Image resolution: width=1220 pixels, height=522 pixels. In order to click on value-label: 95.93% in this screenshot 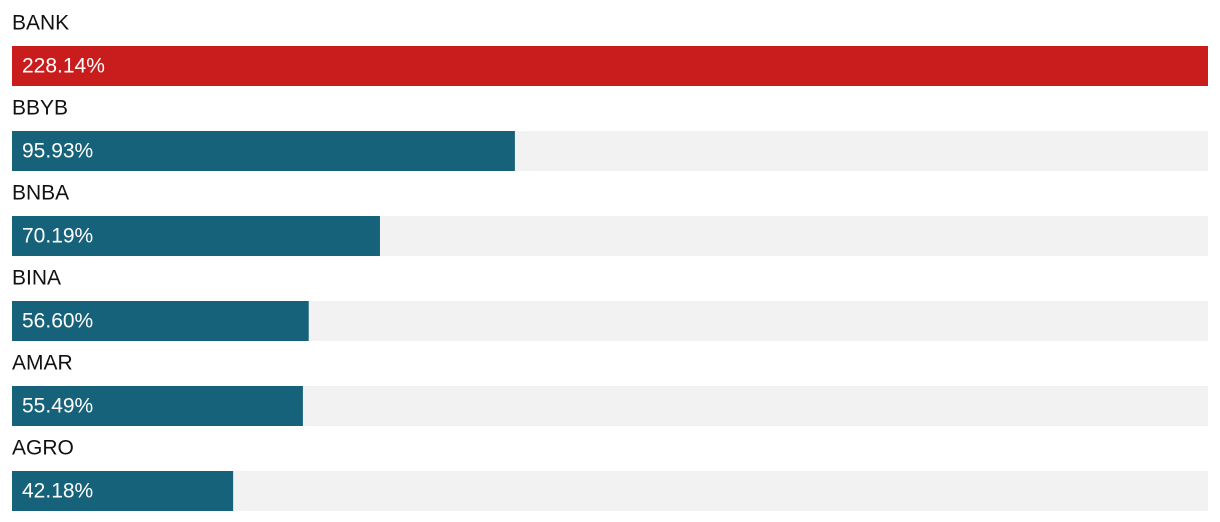, I will do `click(57, 151)`.